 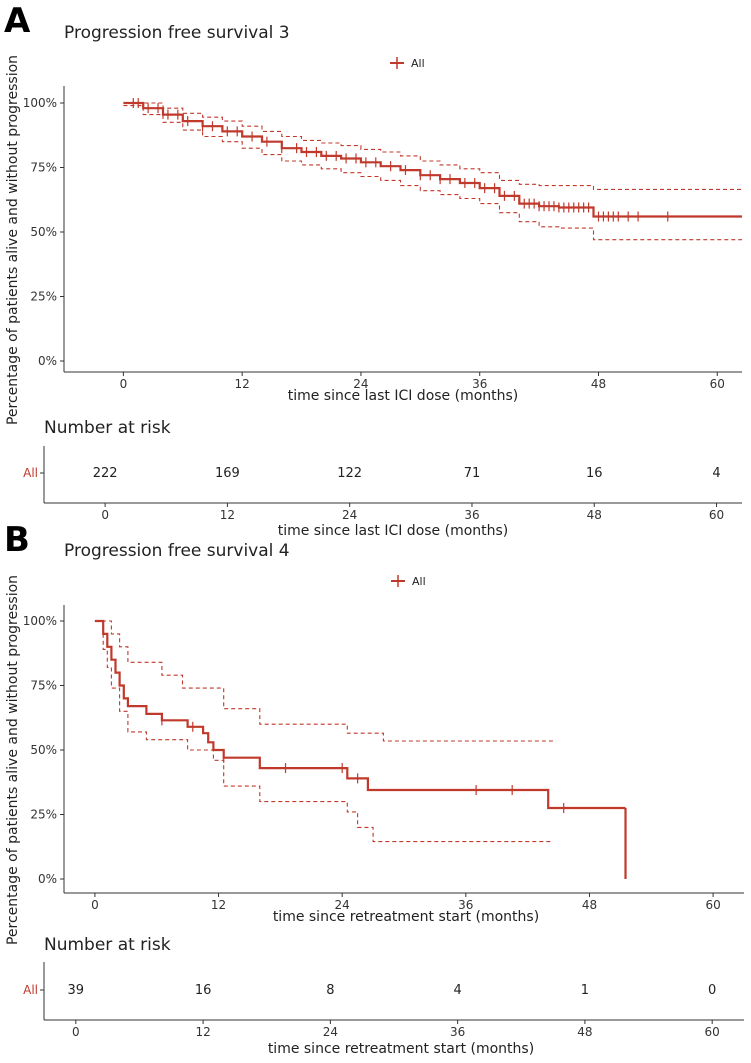 I want to click on x-tick-label-a: 12, so click(x=242, y=384).